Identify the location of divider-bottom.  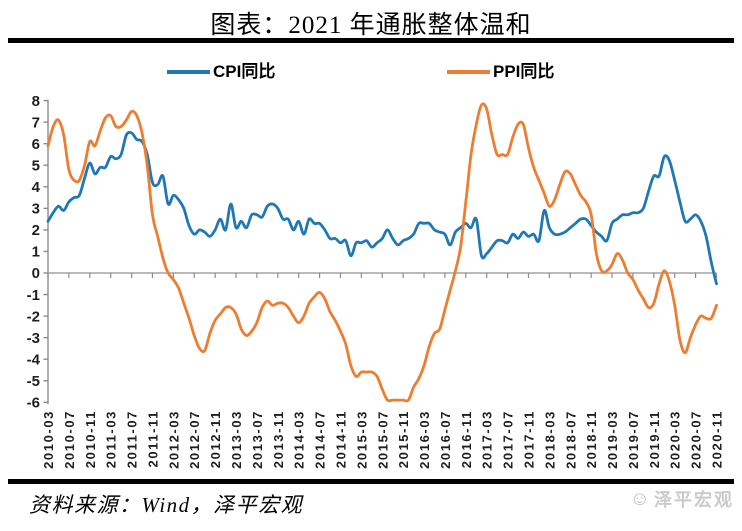
(371, 481).